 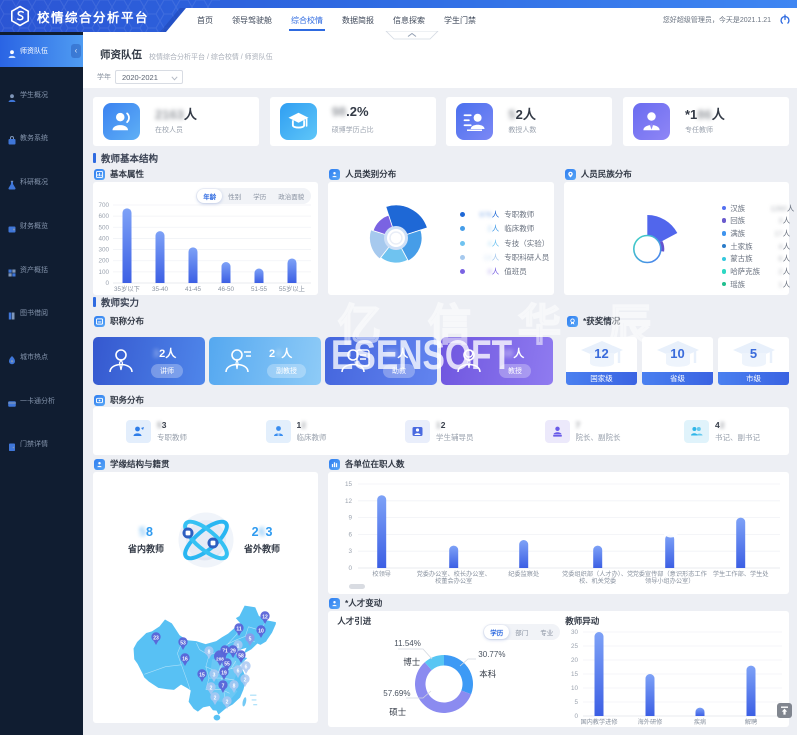 I want to click on ethnic-legend-item-4: 蒙古族 6人, so click(x=755, y=258).